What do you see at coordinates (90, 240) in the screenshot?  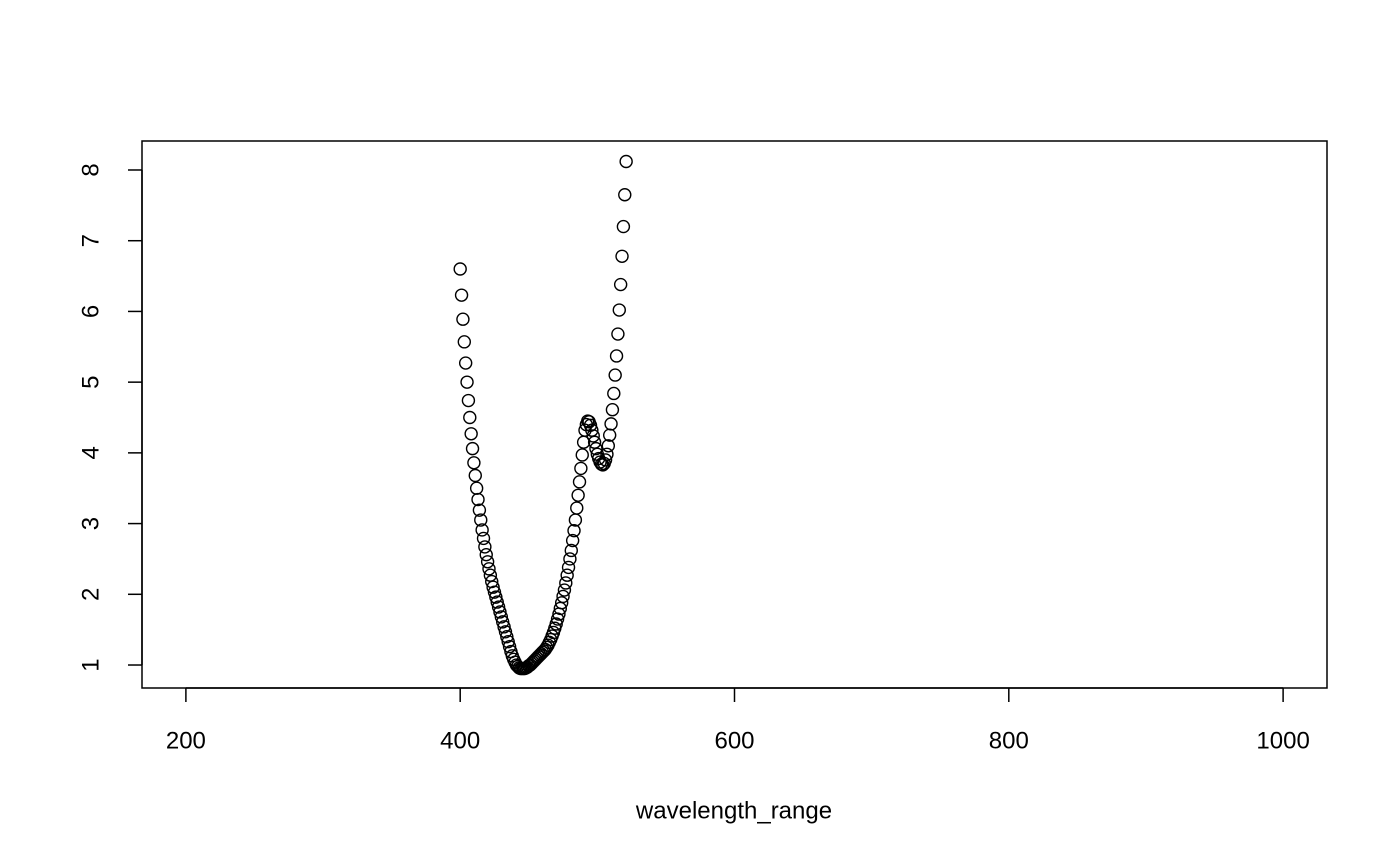 I see `y-tick-label: 7` at bounding box center [90, 240].